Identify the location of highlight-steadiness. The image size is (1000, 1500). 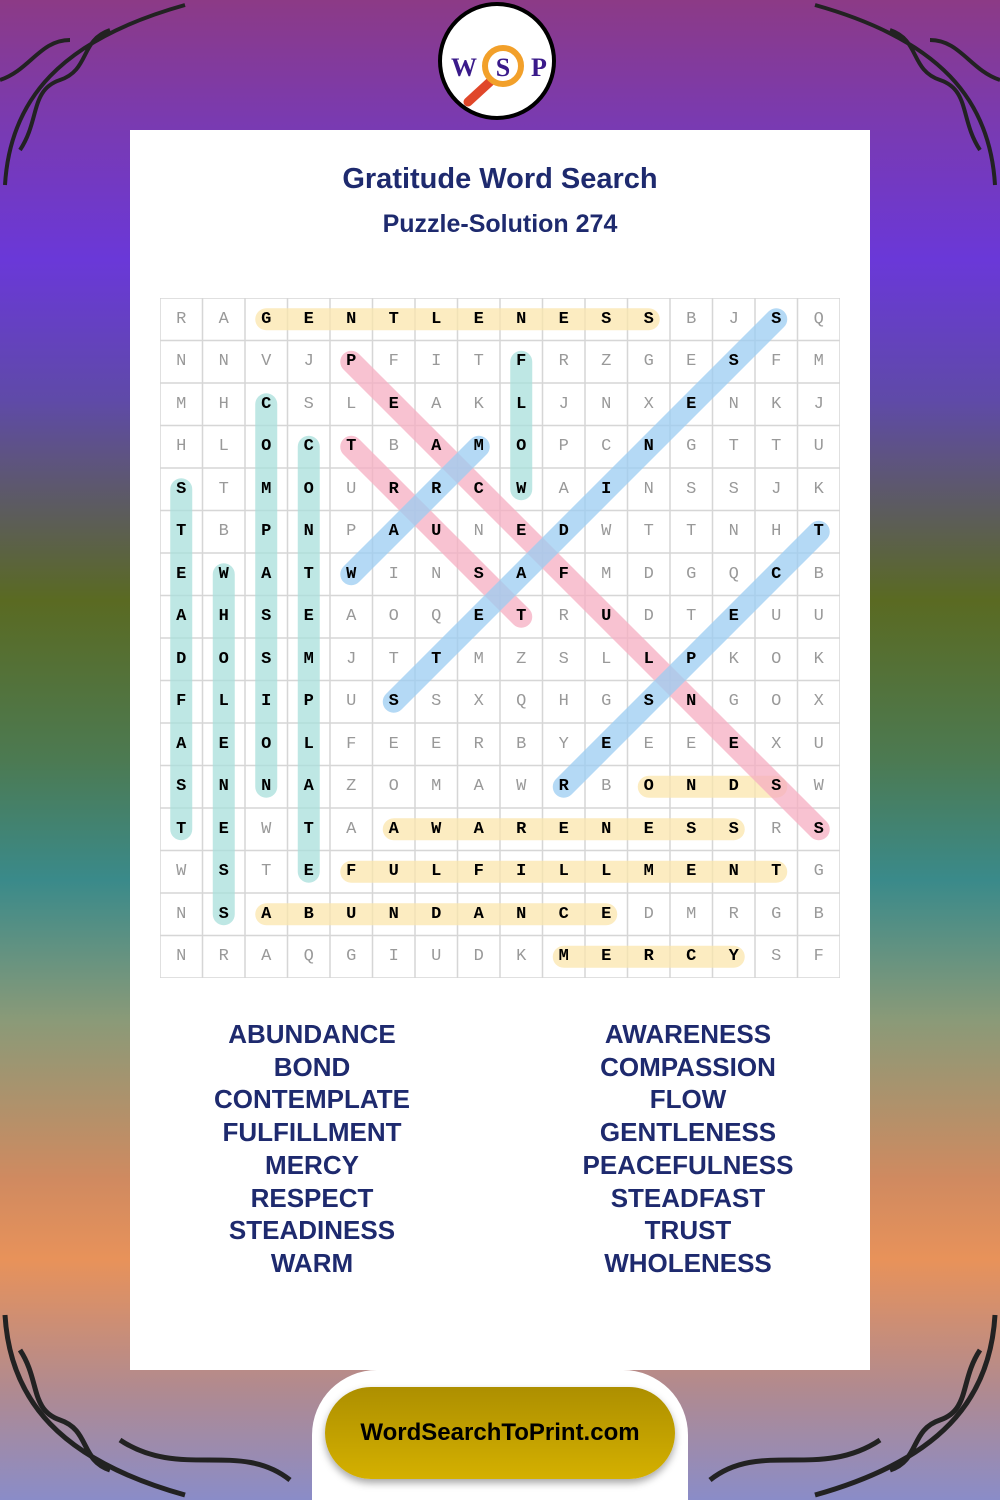
(585, 510).